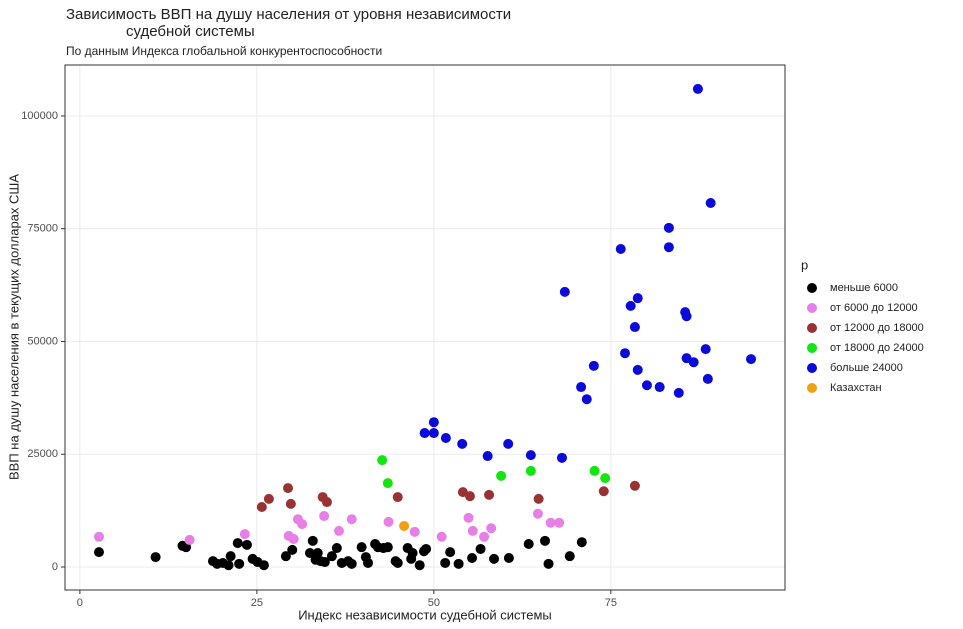 The width and height of the screenshot is (963, 629). What do you see at coordinates (864, 288) in the screenshot?
I see `legend-label: меньше 6000` at bounding box center [864, 288].